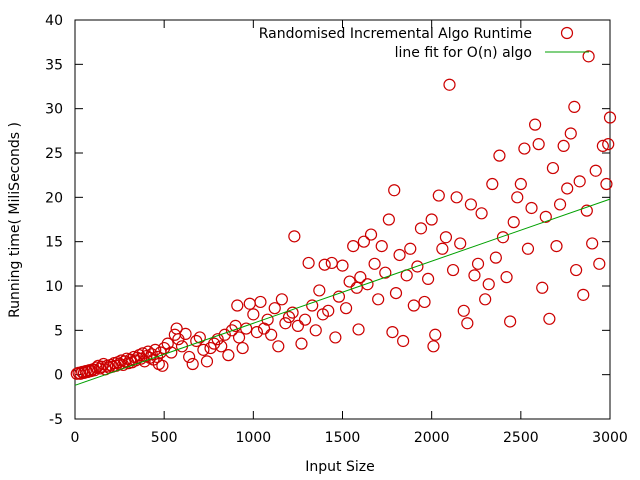 This screenshot has width=640, height=480. Describe the element at coordinates (432, 438) in the screenshot. I see `x-tick-label: 2000` at that location.